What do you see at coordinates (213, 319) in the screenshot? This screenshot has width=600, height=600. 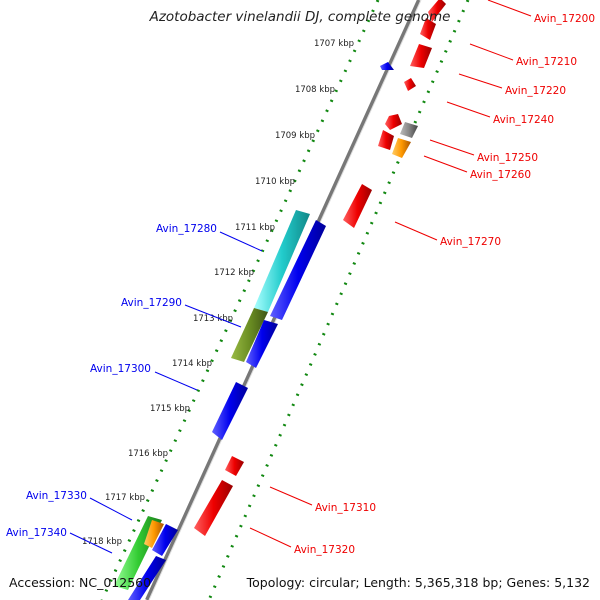 I see `ruler-label: 1713 kbp` at bounding box center [213, 319].